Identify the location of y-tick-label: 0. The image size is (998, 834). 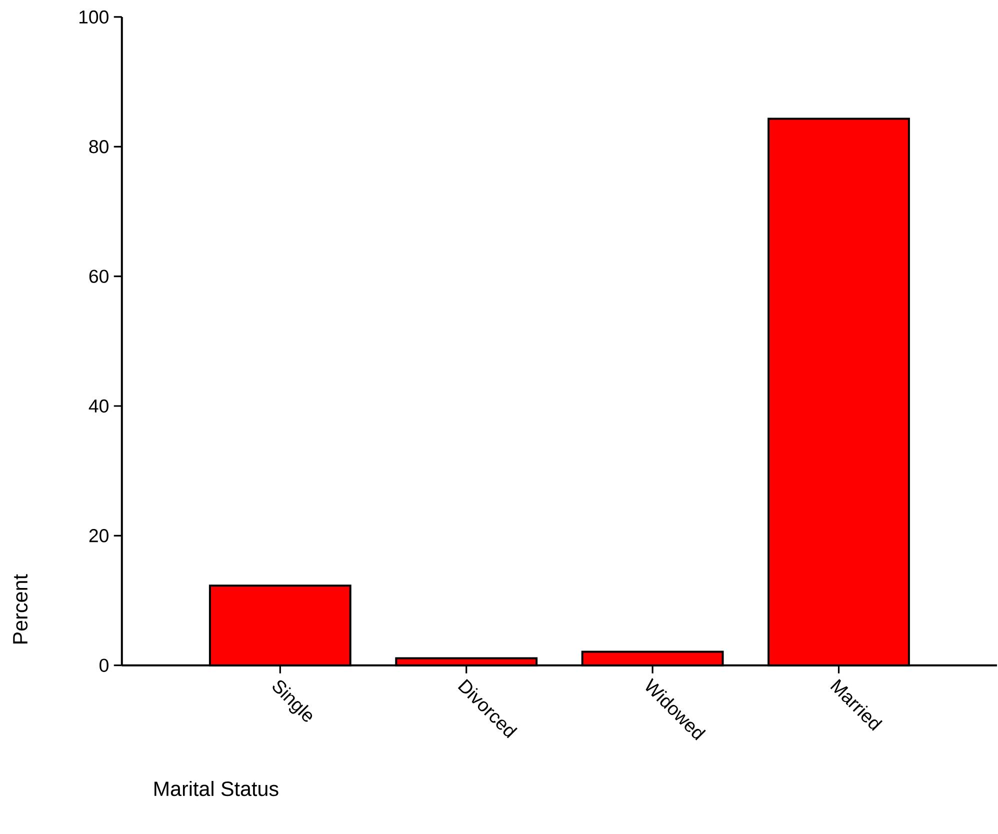
(104, 665).